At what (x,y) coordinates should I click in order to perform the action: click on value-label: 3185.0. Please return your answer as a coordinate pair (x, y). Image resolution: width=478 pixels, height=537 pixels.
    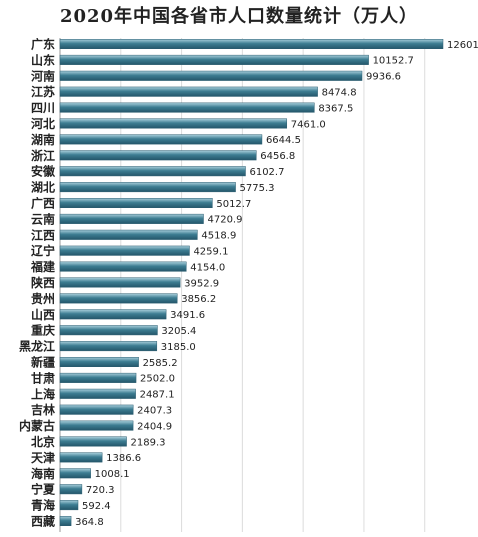
    Looking at the image, I should click on (178, 347).